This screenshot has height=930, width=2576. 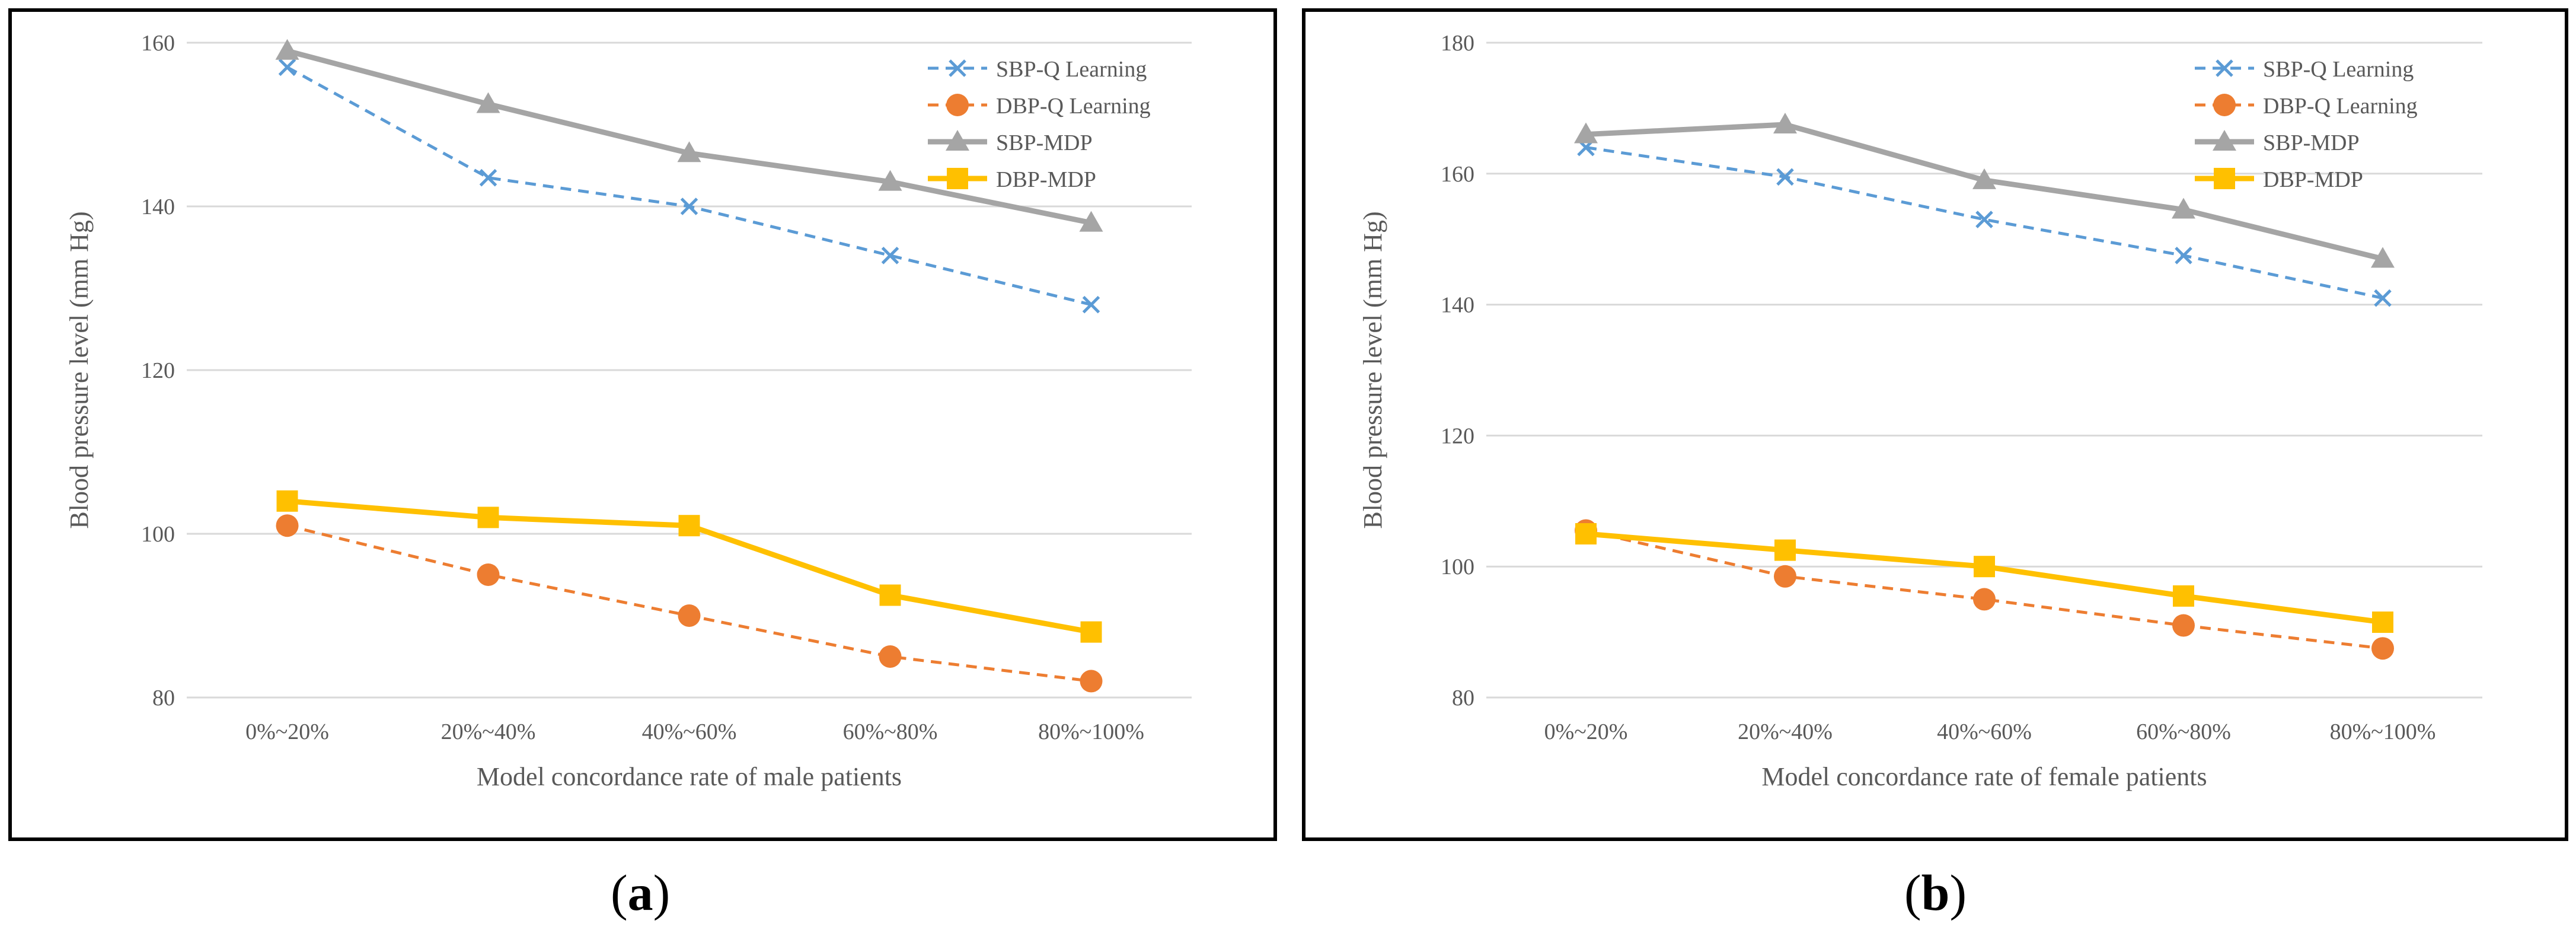 I want to click on chart-a-ytick-label: 160, so click(x=158, y=43).